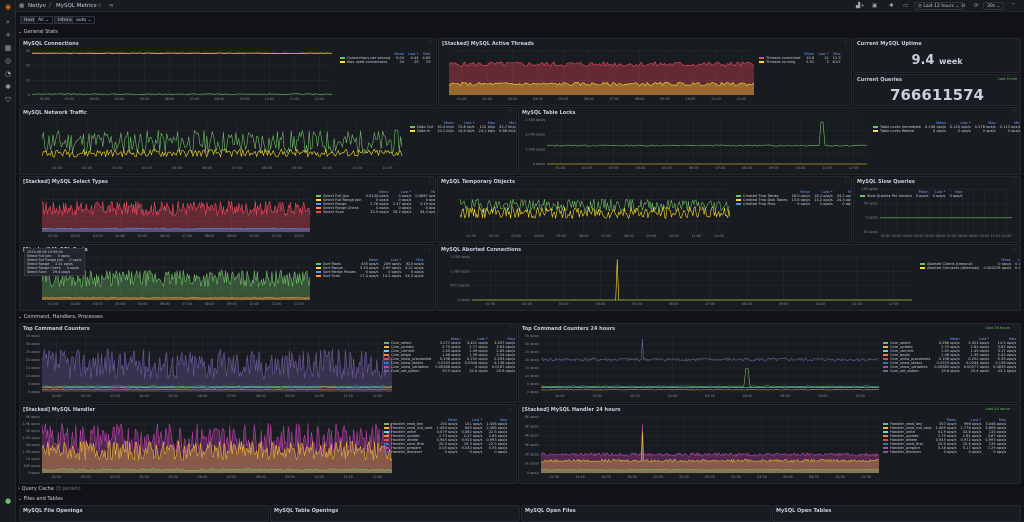 This screenshot has height=522, width=1024. Describe the element at coordinates (38, 32) in the screenshot. I see `row-general-stats: ⌄ General Stats` at that location.